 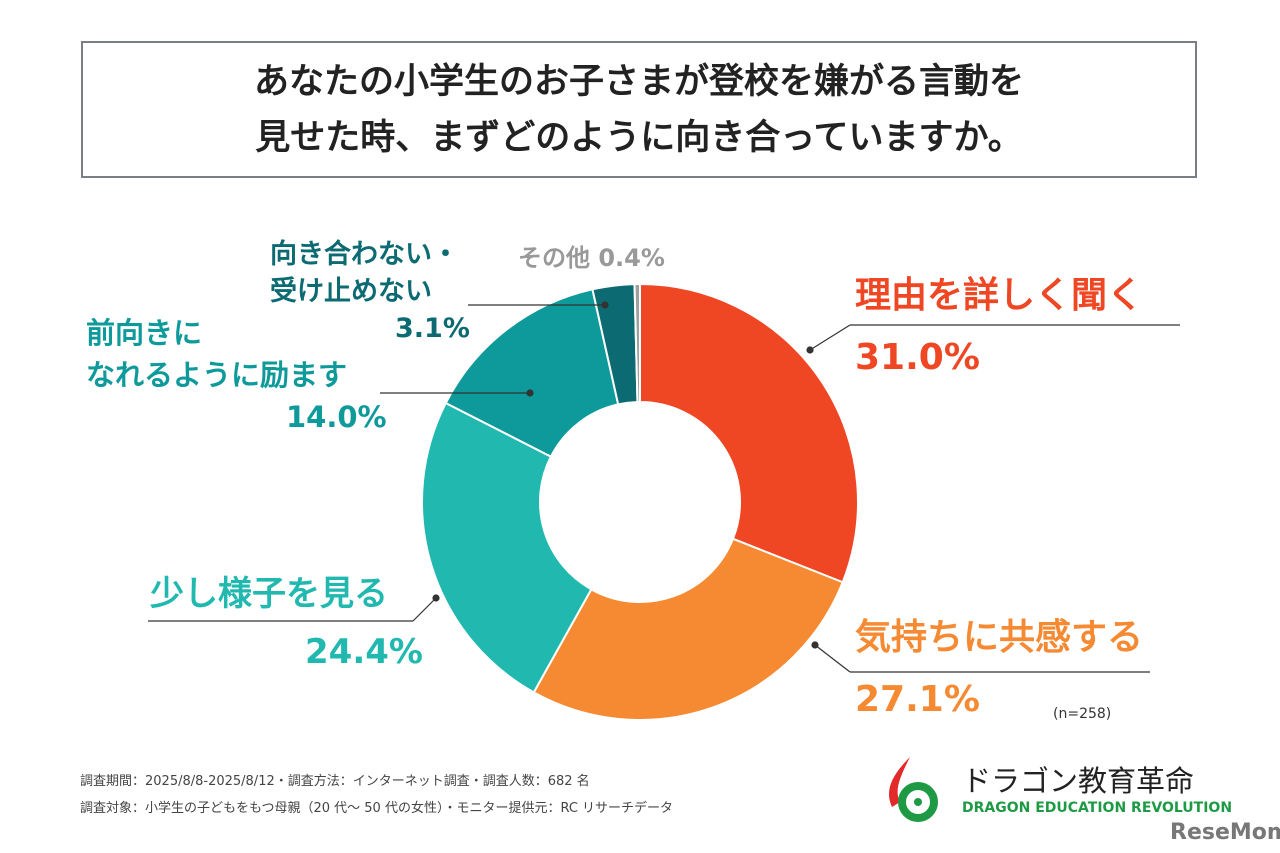 What do you see at coordinates (364, 652) in the screenshot?
I see `value-label: 24.4%` at bounding box center [364, 652].